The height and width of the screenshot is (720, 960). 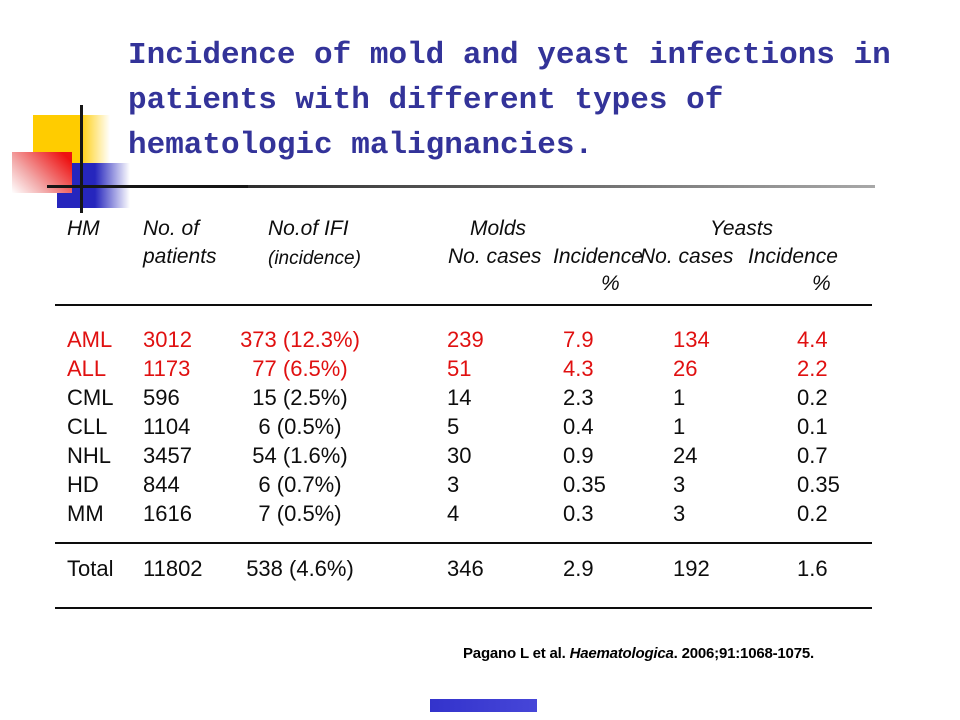 I want to click on cell-patients: 1173, so click(x=167, y=368).